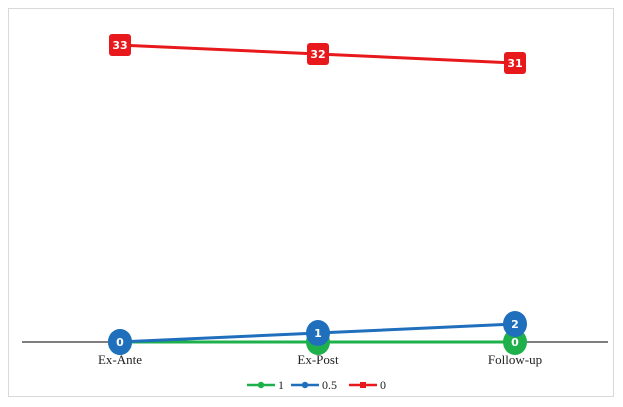 Image resolution: width=623 pixels, height=407 pixels. Describe the element at coordinates (265, 385) in the screenshot. I see `legend-entry: 1` at that location.